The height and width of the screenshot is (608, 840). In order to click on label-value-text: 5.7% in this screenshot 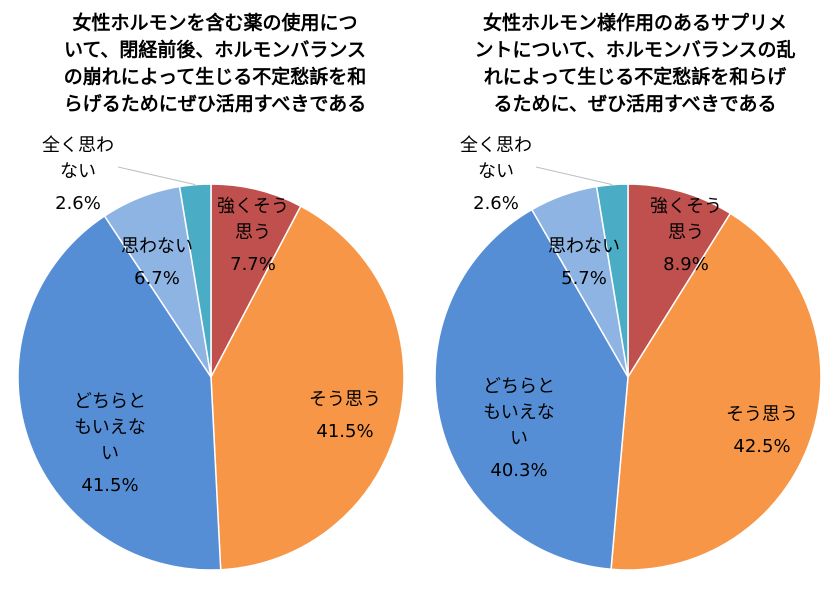, I will do `click(584, 278)`.